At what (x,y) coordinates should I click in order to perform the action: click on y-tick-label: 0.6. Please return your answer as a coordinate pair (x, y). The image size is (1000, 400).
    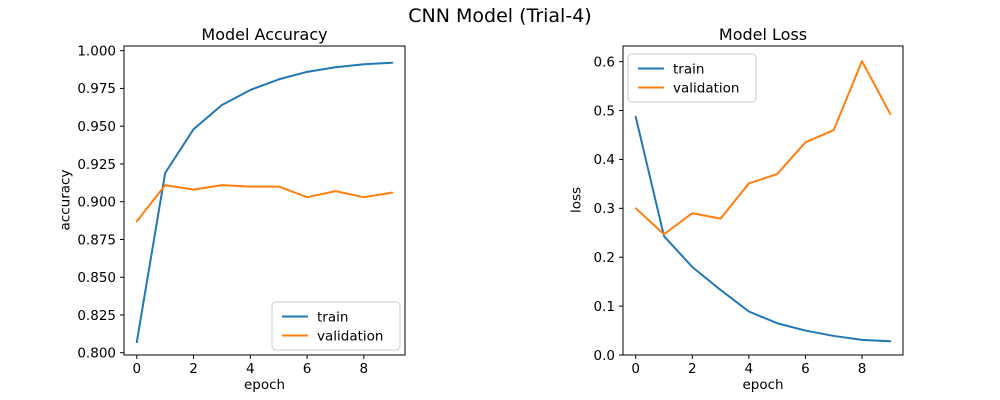
    Looking at the image, I should click on (604, 62).